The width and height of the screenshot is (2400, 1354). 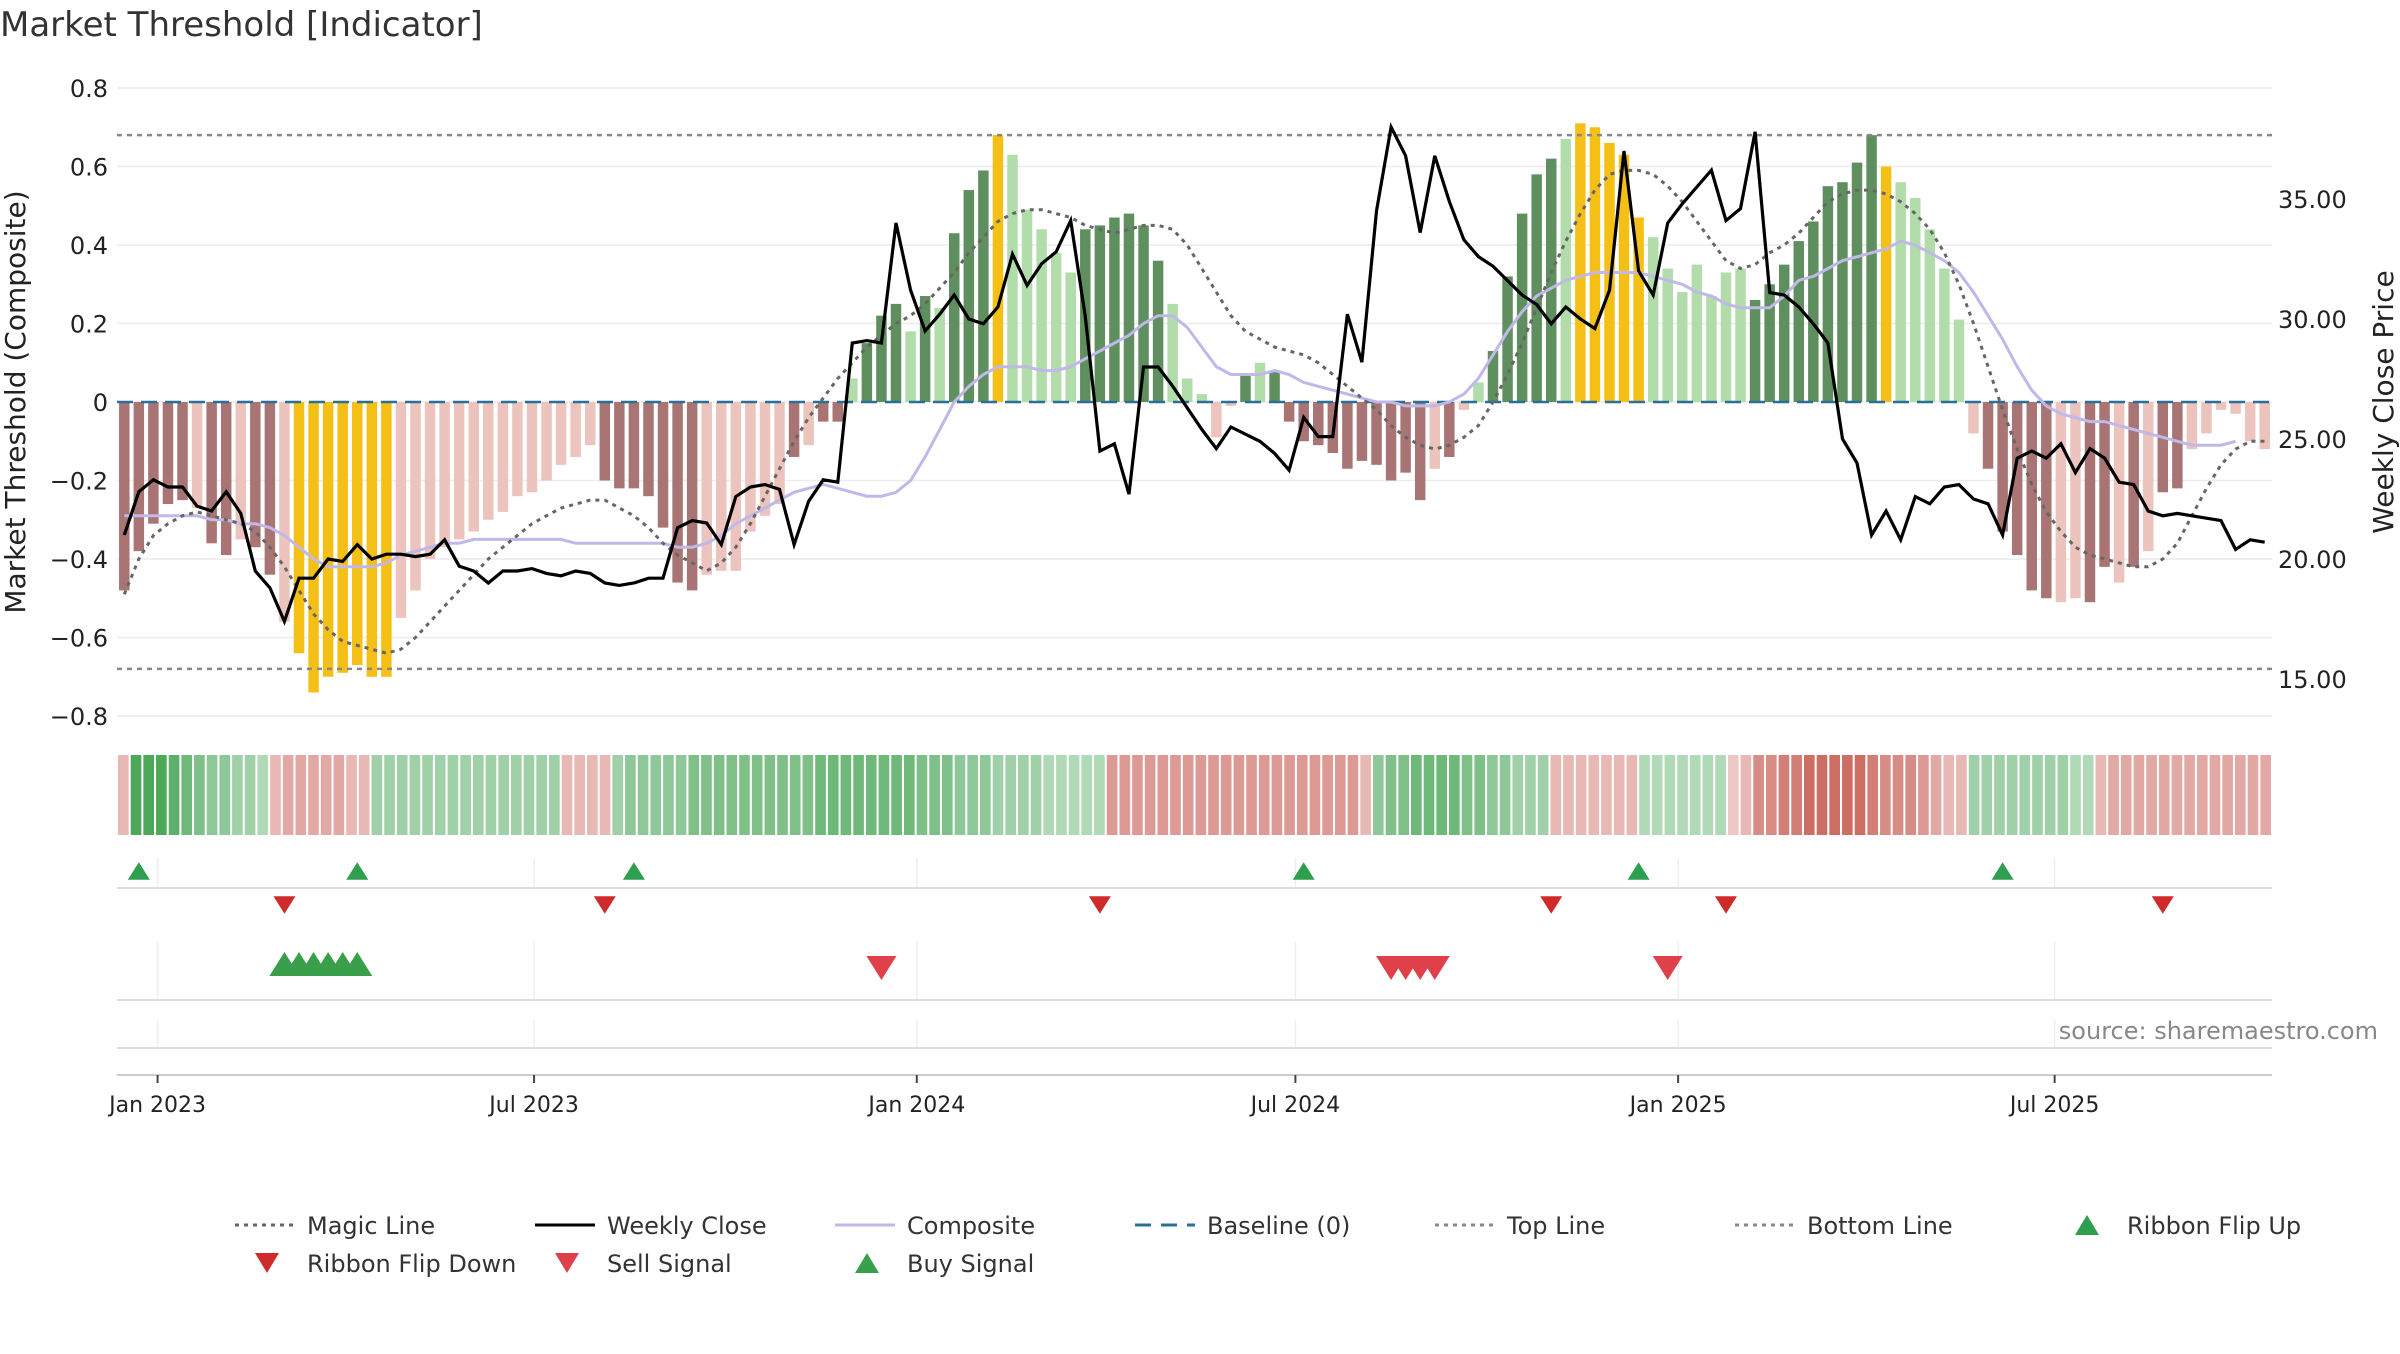 What do you see at coordinates (1242, 1226) in the screenshot?
I see `legend-item: Baseline (0)` at bounding box center [1242, 1226].